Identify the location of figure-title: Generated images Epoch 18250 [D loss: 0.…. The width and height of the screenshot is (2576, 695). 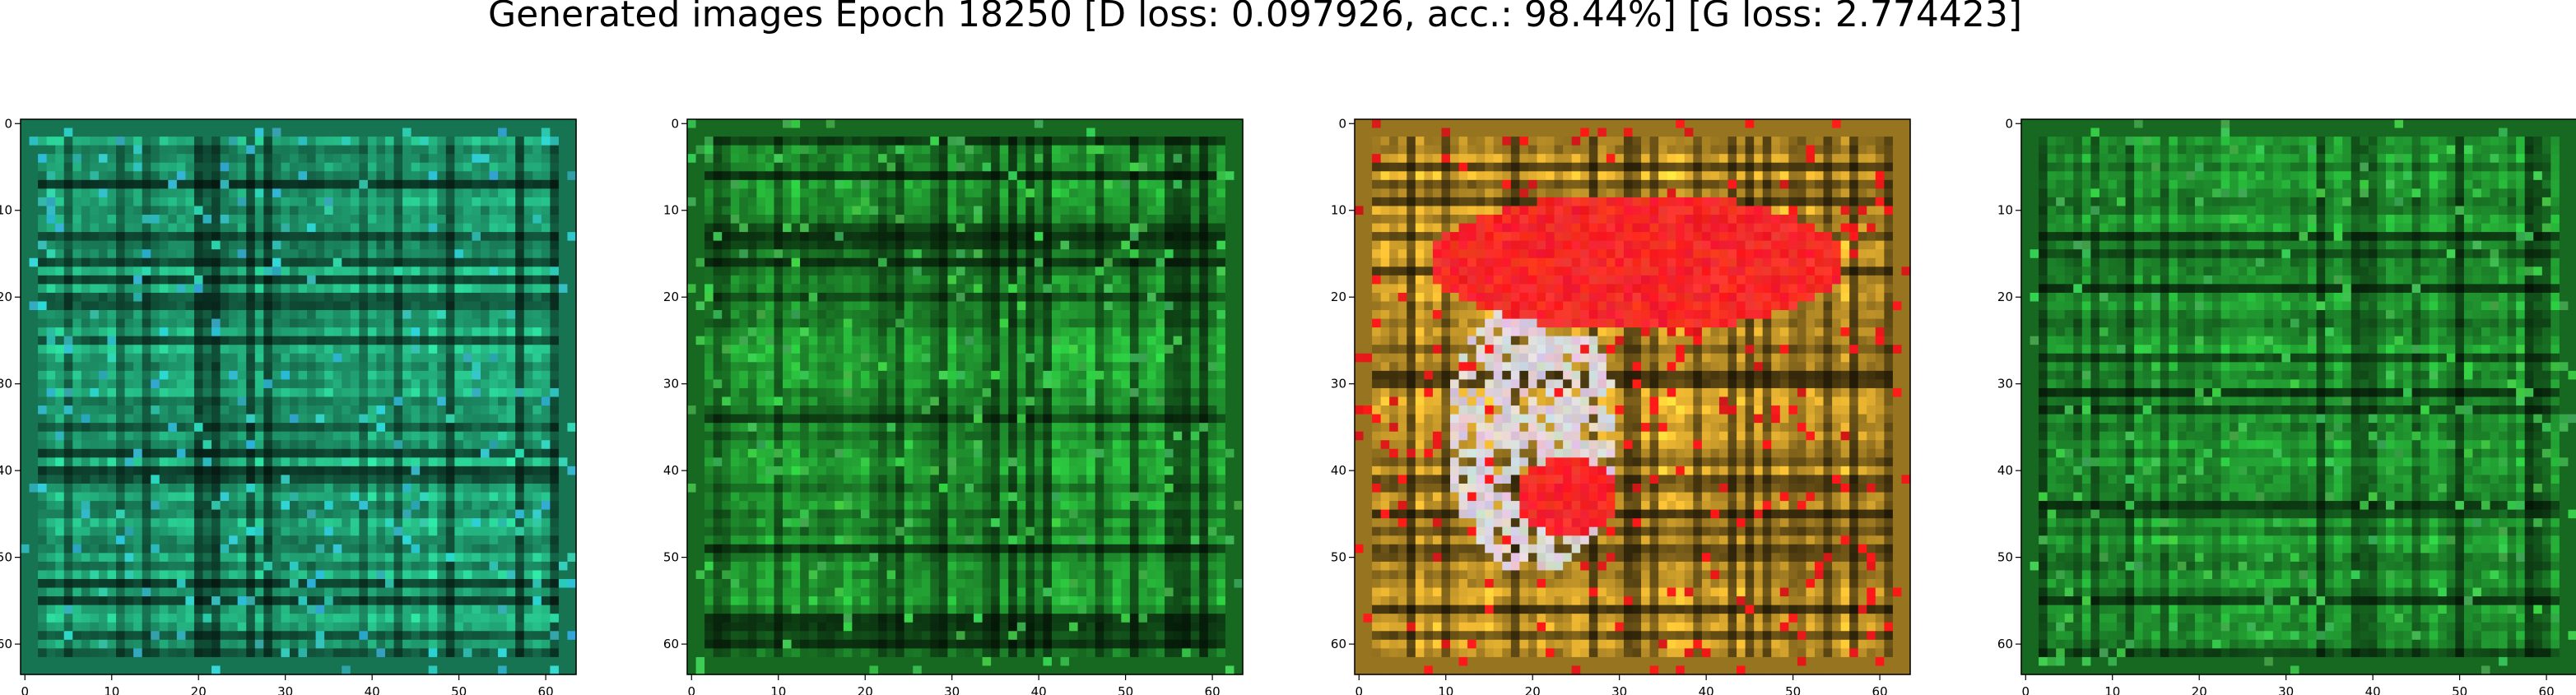
(1255, 17).